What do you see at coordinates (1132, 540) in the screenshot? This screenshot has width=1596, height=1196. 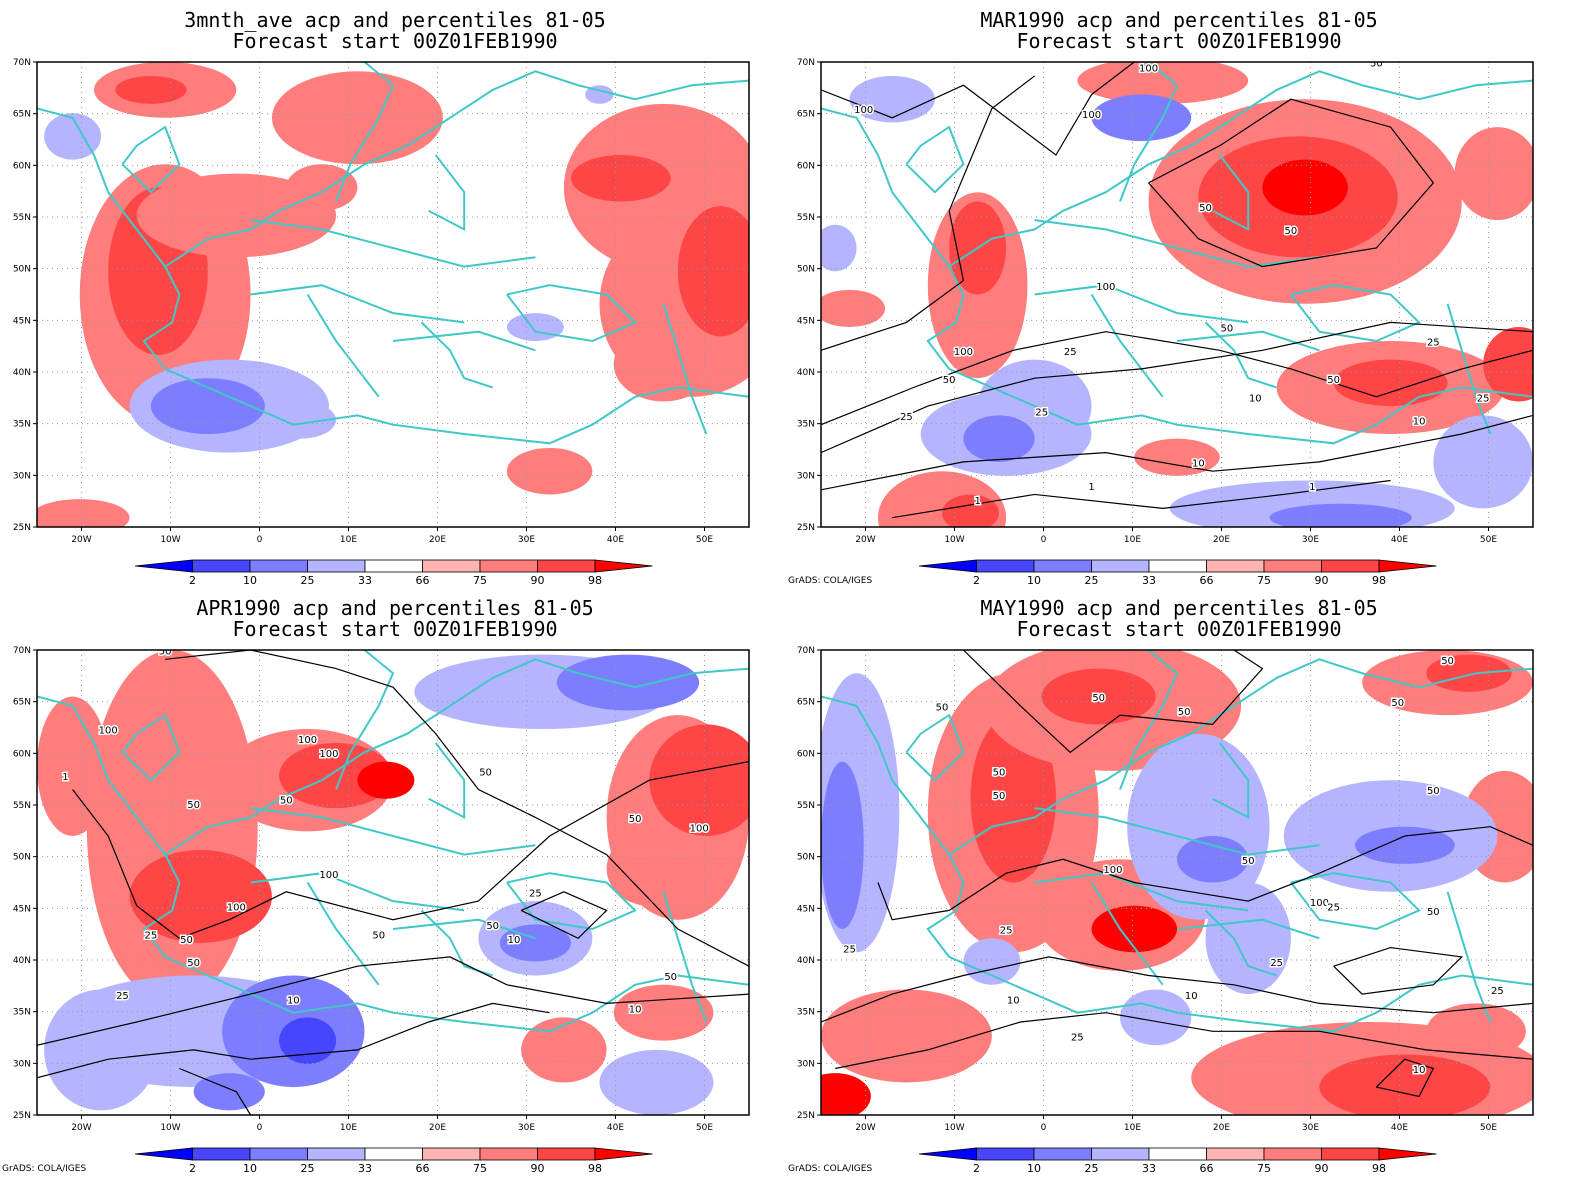 I see `lon-tick-label: 10E` at bounding box center [1132, 540].